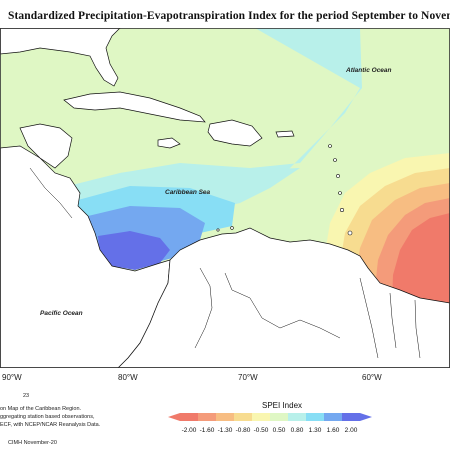 The width and height of the screenshot is (450, 450). I want to click on caption-line-1: on Map of the Caribbean Region., so click(41, 409).